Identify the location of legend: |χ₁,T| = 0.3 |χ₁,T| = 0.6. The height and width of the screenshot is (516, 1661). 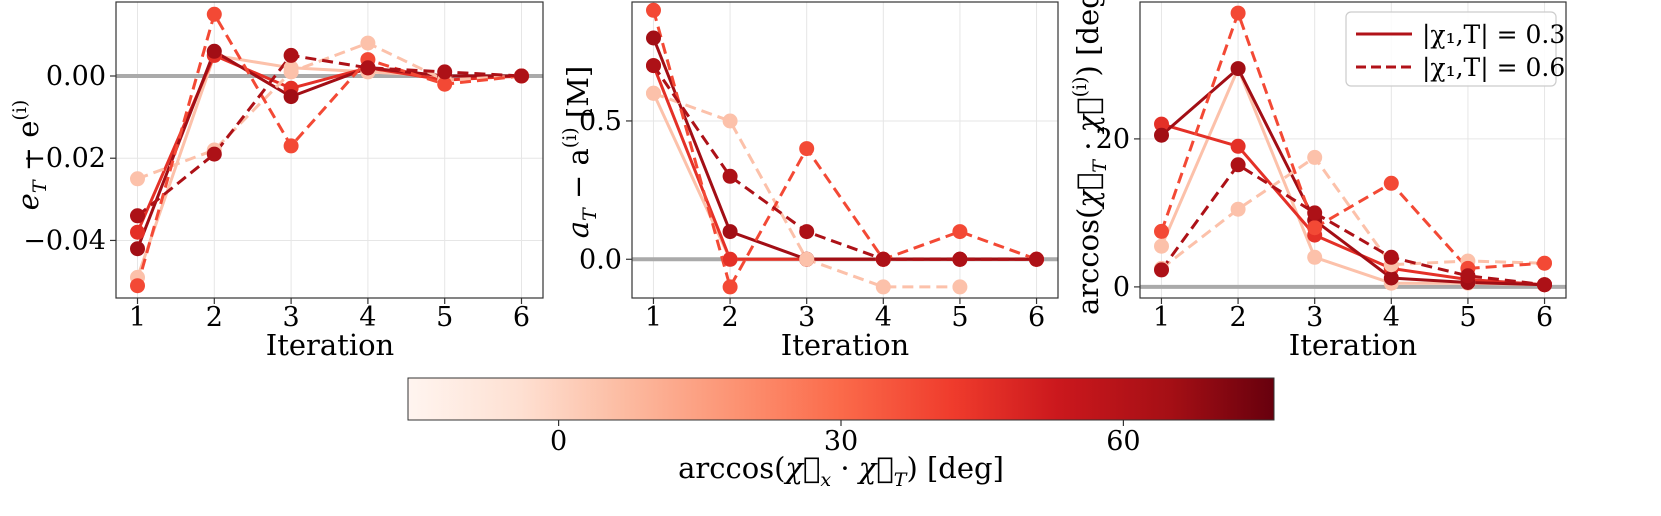
(1455, 49).